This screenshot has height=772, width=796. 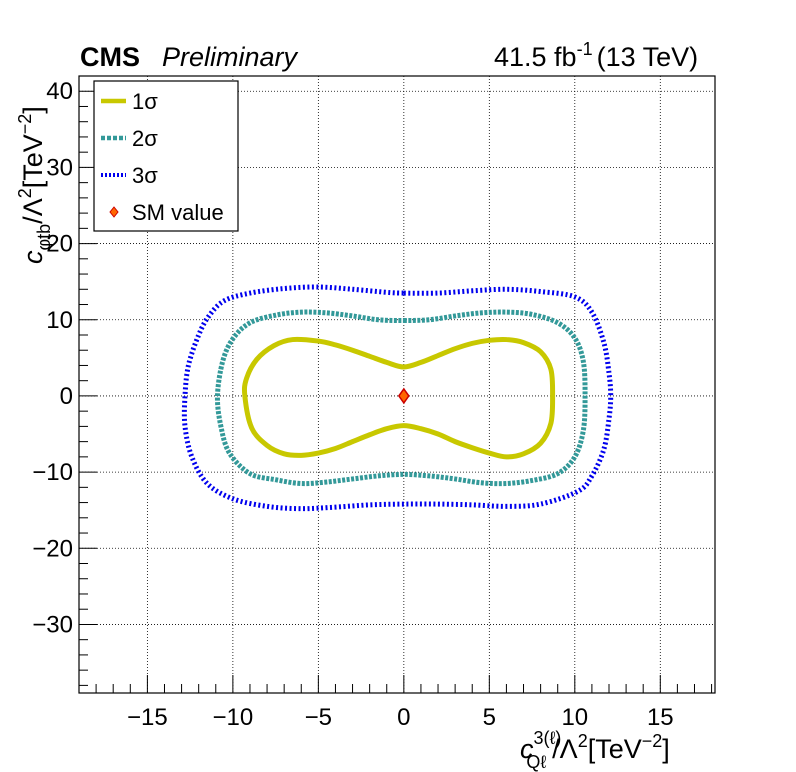 I want to click on legend-label-sm-value: SM value, so click(x=178, y=212).